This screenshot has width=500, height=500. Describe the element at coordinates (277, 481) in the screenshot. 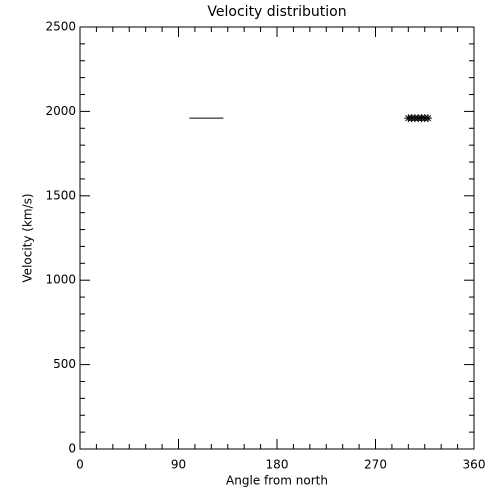

I see `x-axis-label: Angle from north` at that location.